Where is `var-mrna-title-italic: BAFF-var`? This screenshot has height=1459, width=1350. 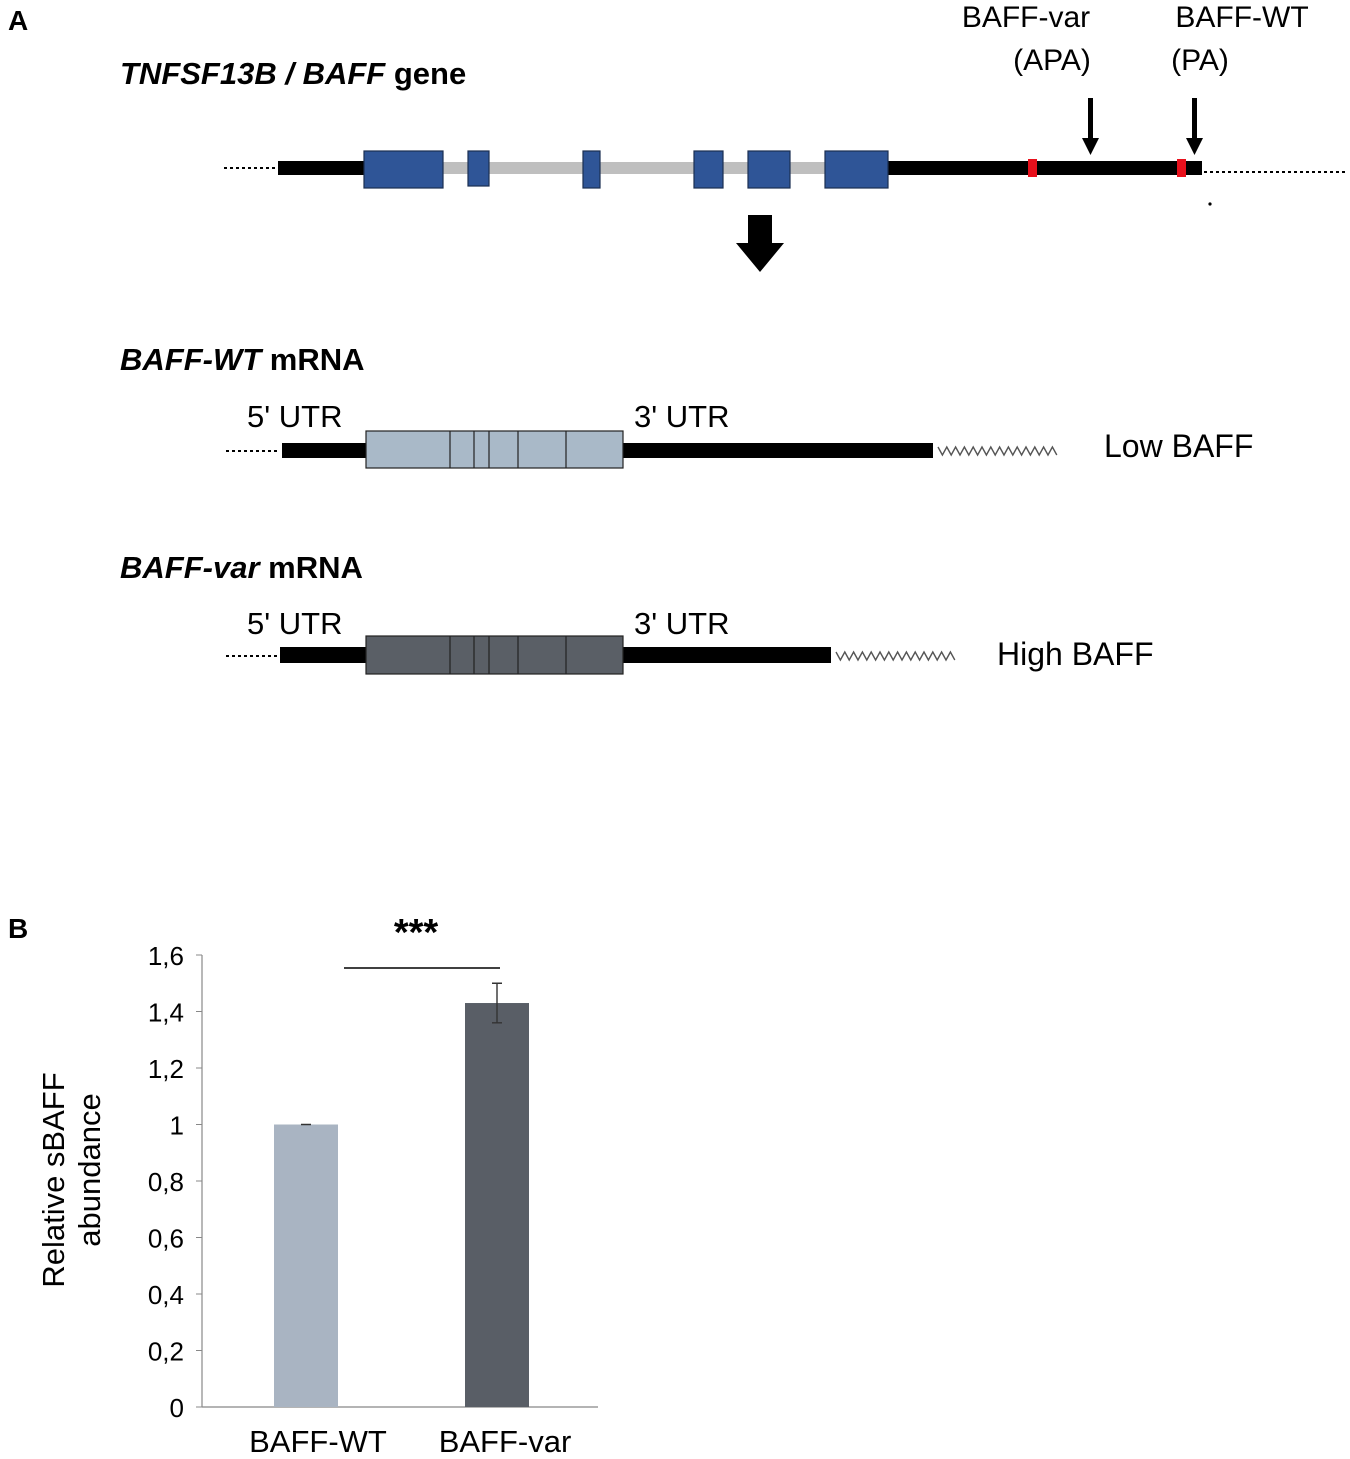
var-mrna-title-italic: BAFF-var is located at coordinates (190, 567).